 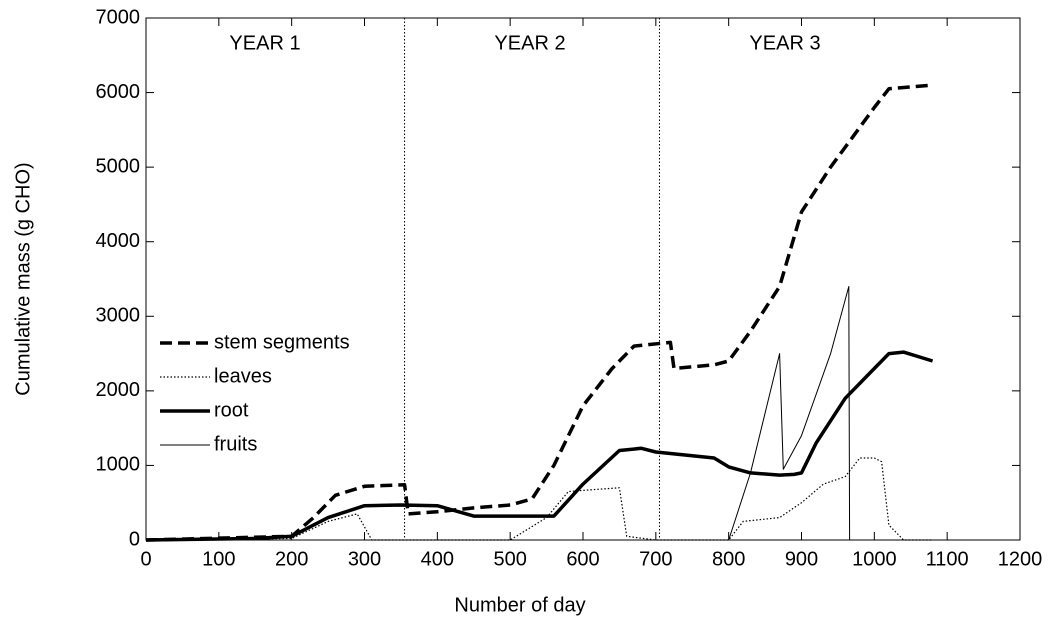 I want to click on y-tick-label: 5000, so click(x=118, y=166).